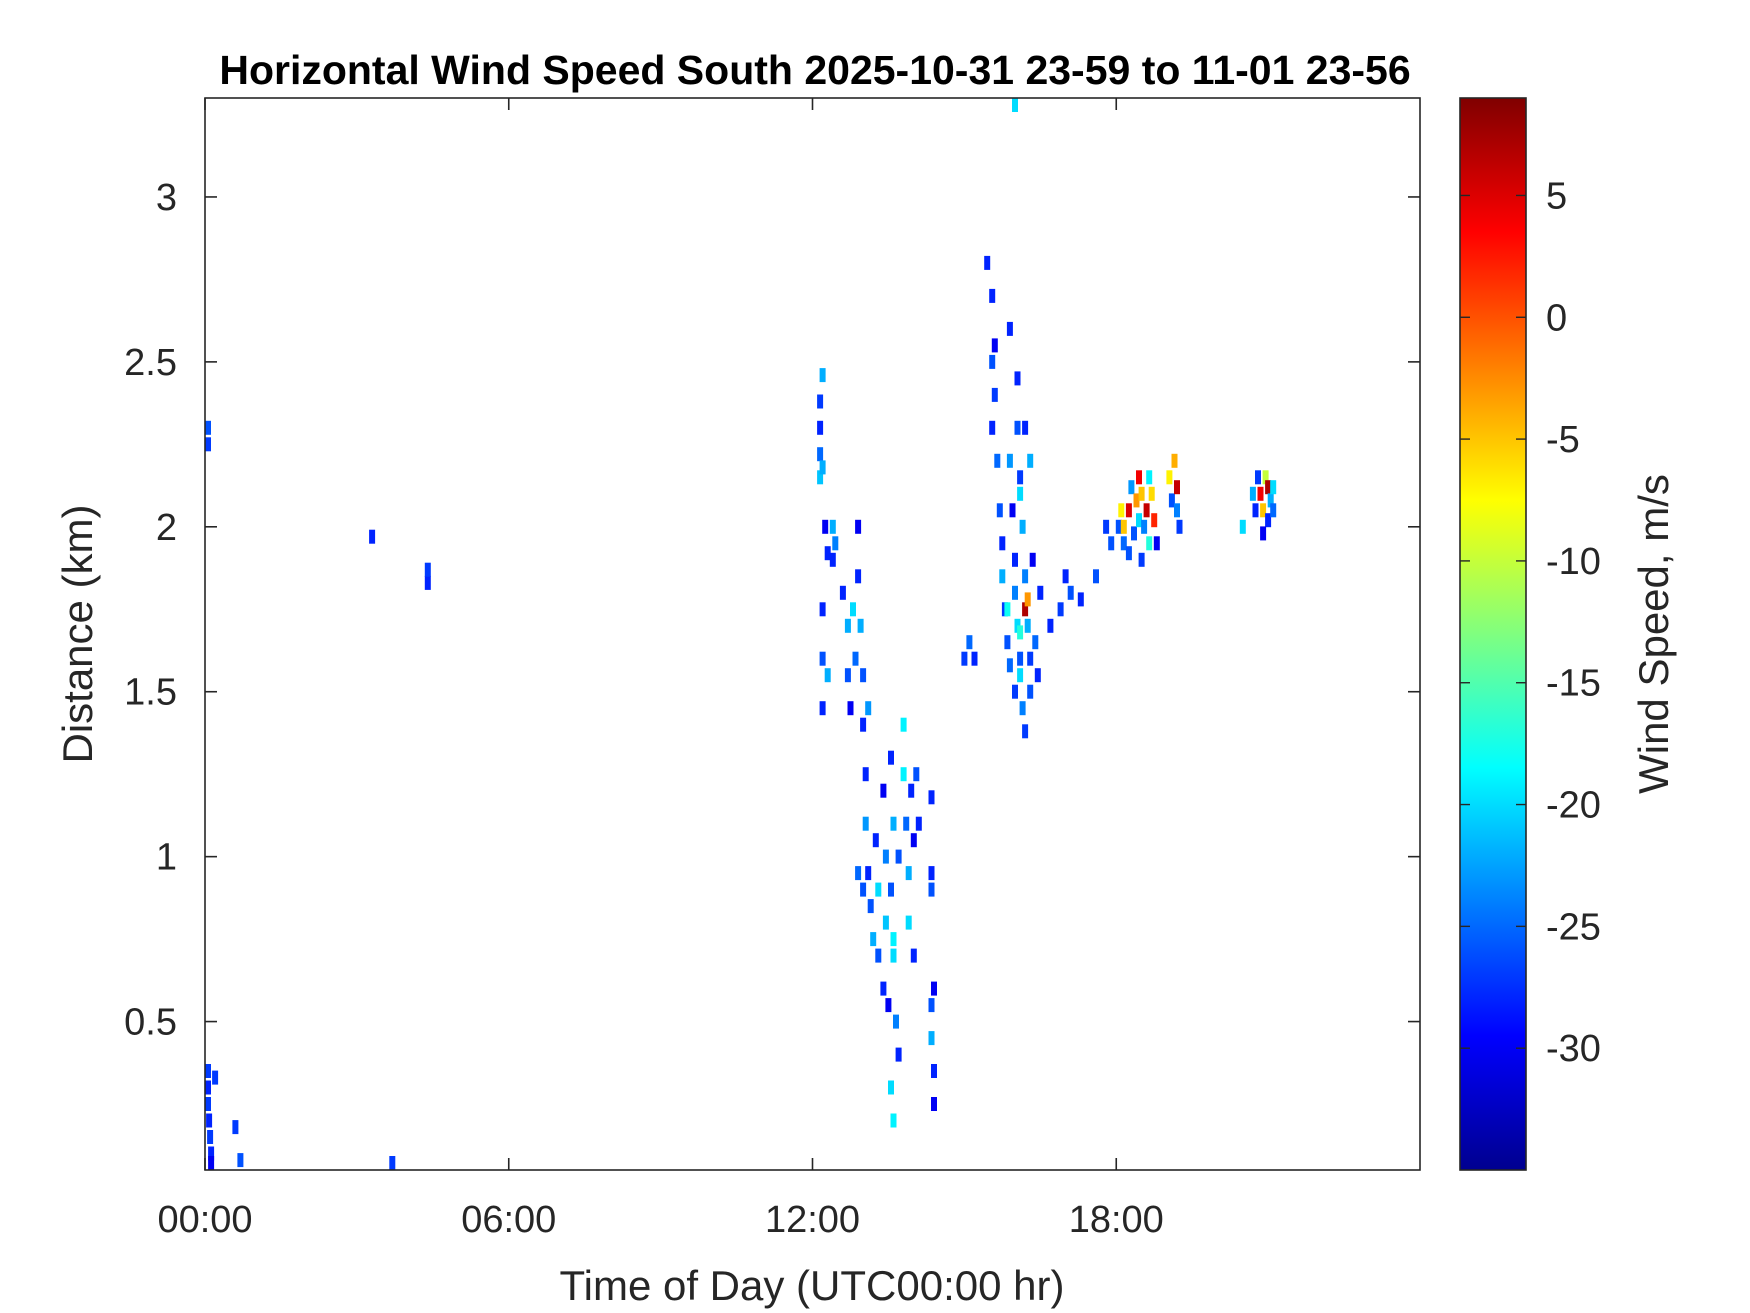 The image size is (1750, 1313). I want to click on y-tick-label: 3, so click(166, 198).